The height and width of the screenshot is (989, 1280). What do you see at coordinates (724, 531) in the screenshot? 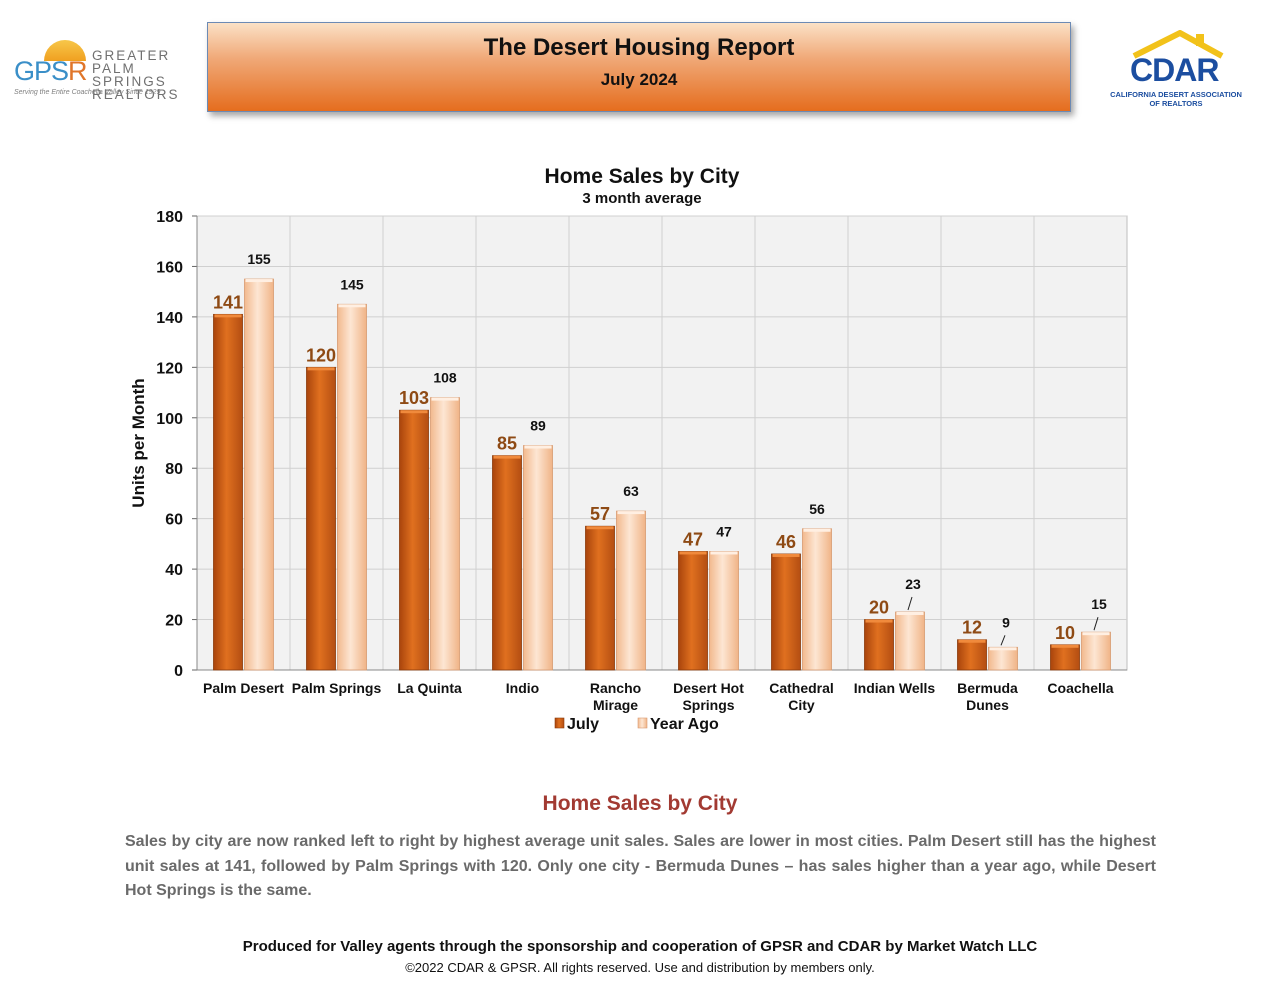
I see `data-label-year-ago: 47` at bounding box center [724, 531].